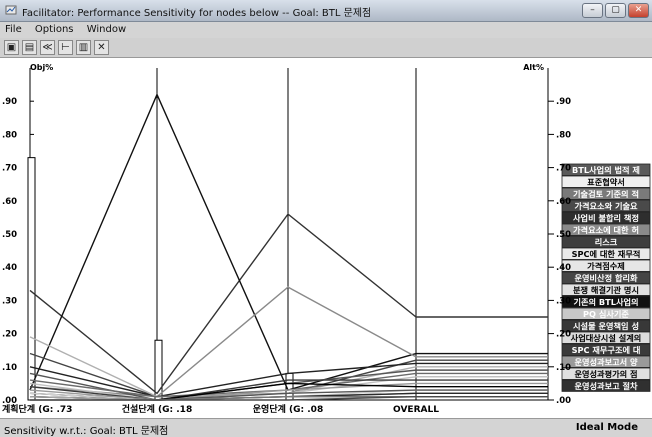  I want to click on left-tick-label: .70, so click(9, 169).